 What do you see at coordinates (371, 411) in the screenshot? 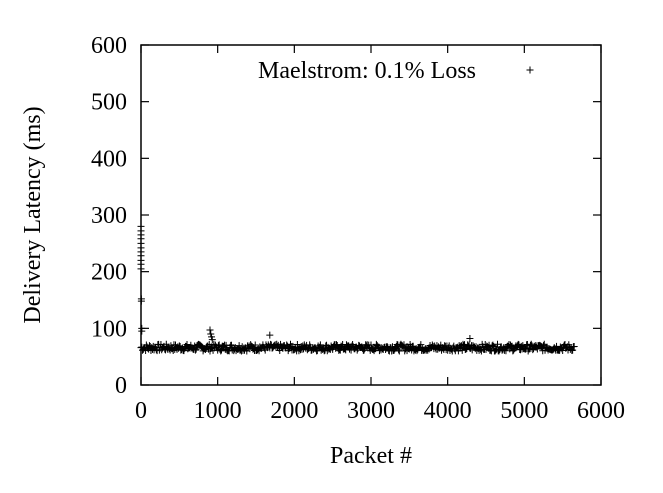
I see `x-tick-label: 3000` at bounding box center [371, 411].